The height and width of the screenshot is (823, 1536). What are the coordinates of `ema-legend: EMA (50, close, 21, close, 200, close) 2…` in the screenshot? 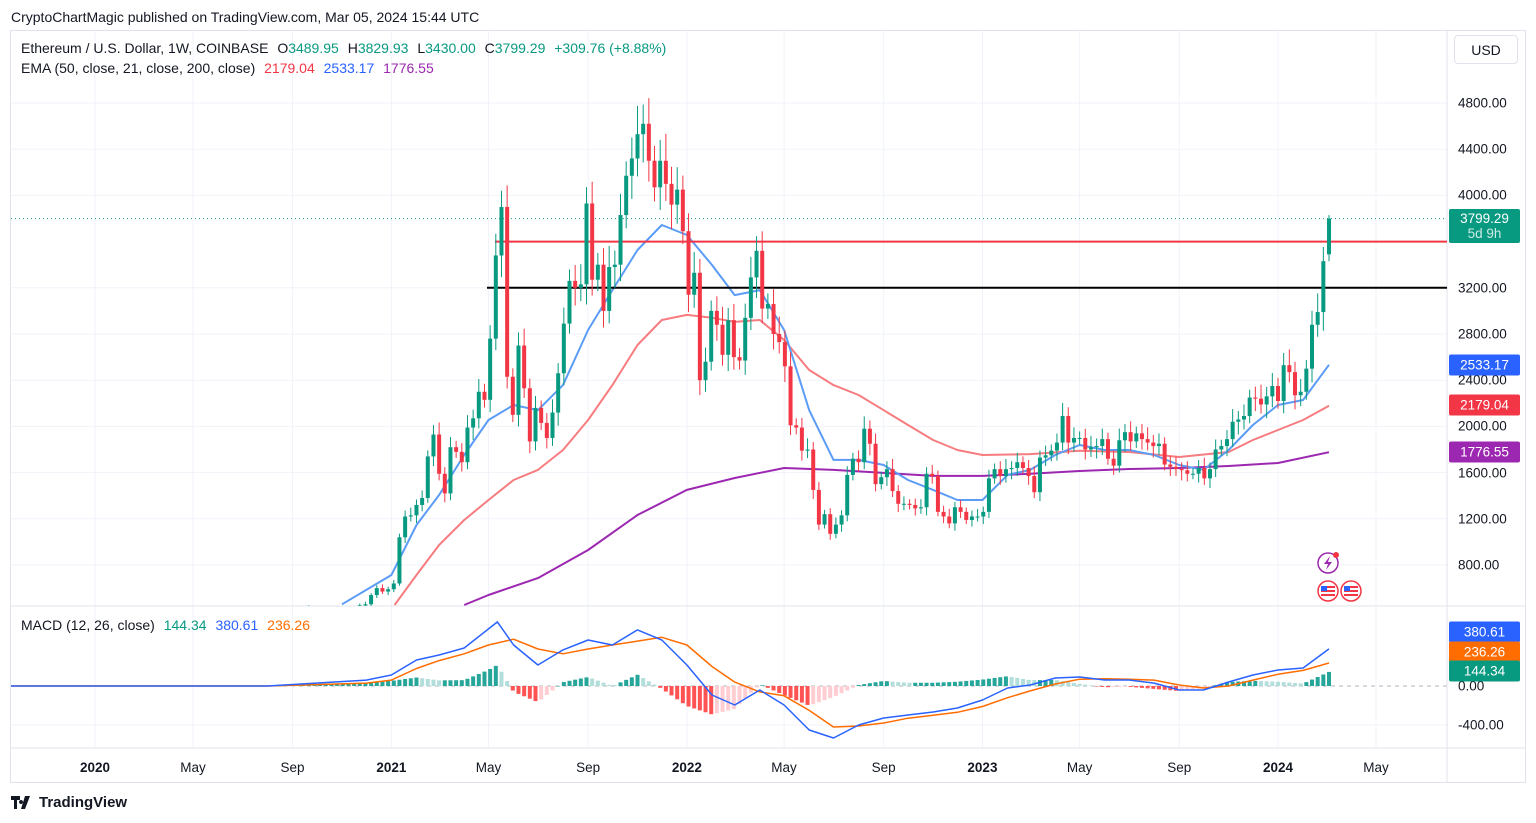 It's located at (227, 68).